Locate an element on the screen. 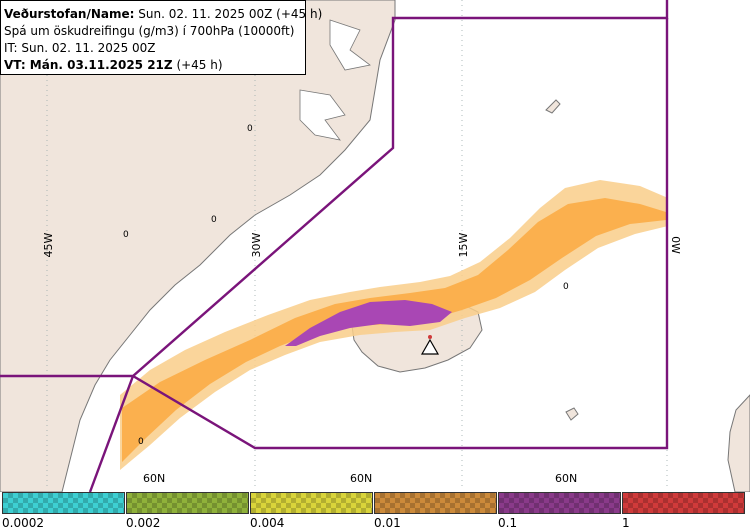  legend-tick-0: 0.0002 is located at coordinates (23, 523).